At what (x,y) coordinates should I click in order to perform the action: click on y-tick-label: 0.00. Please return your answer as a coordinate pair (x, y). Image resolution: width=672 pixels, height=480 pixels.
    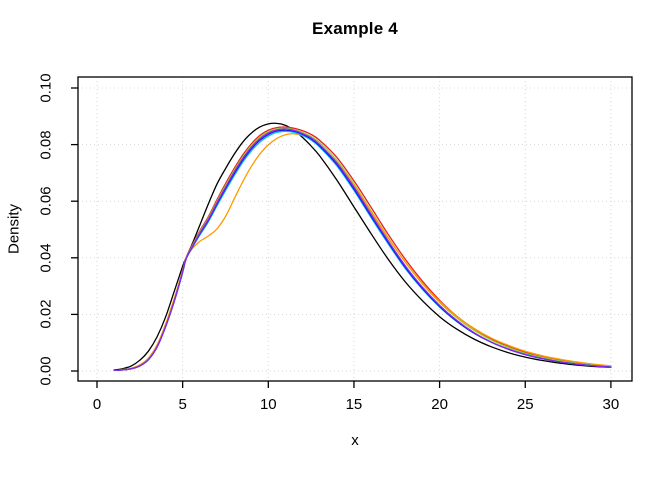
    Looking at the image, I should click on (46, 371).